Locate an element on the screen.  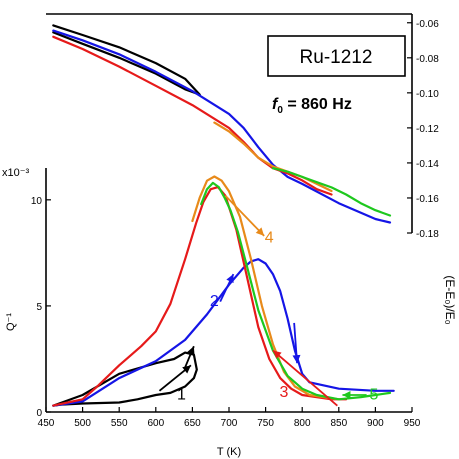
x-tick-label: 800 is located at coordinates (302, 423).